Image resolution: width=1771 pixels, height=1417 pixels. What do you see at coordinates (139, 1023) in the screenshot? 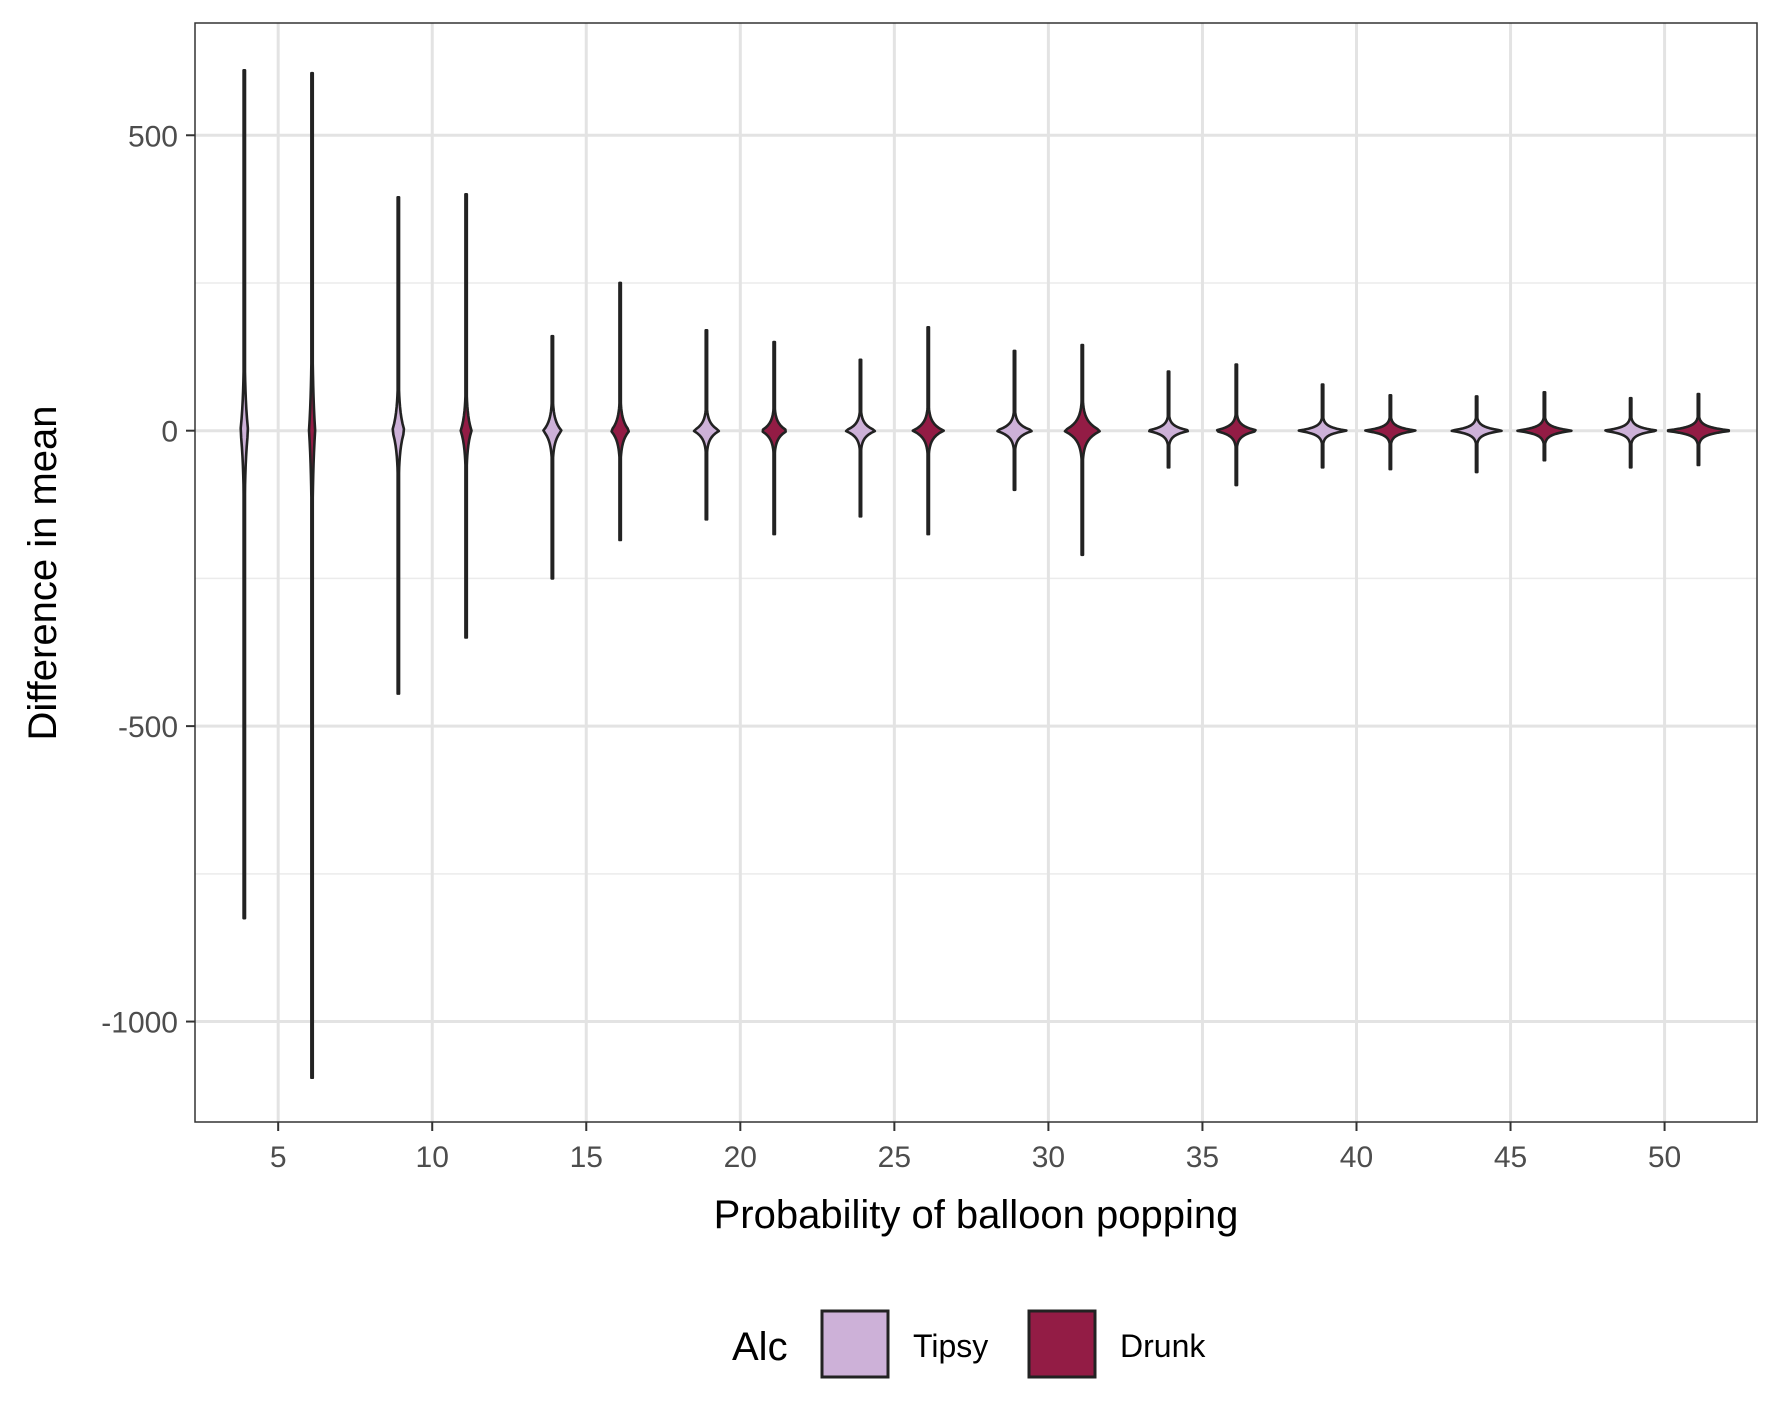
I see `y-tick-label: -1000` at bounding box center [139, 1023].